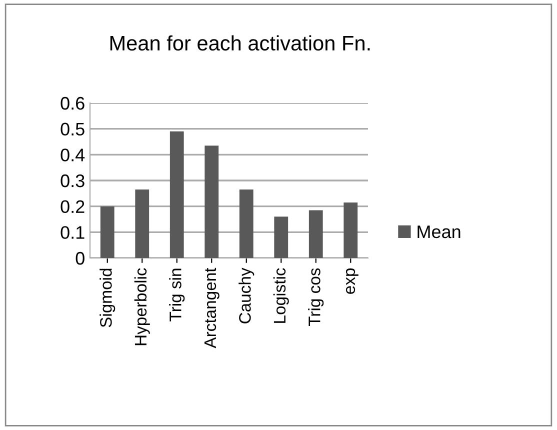  What do you see at coordinates (72, 129) in the screenshot?
I see `y-tick-label: 0.5` at bounding box center [72, 129].